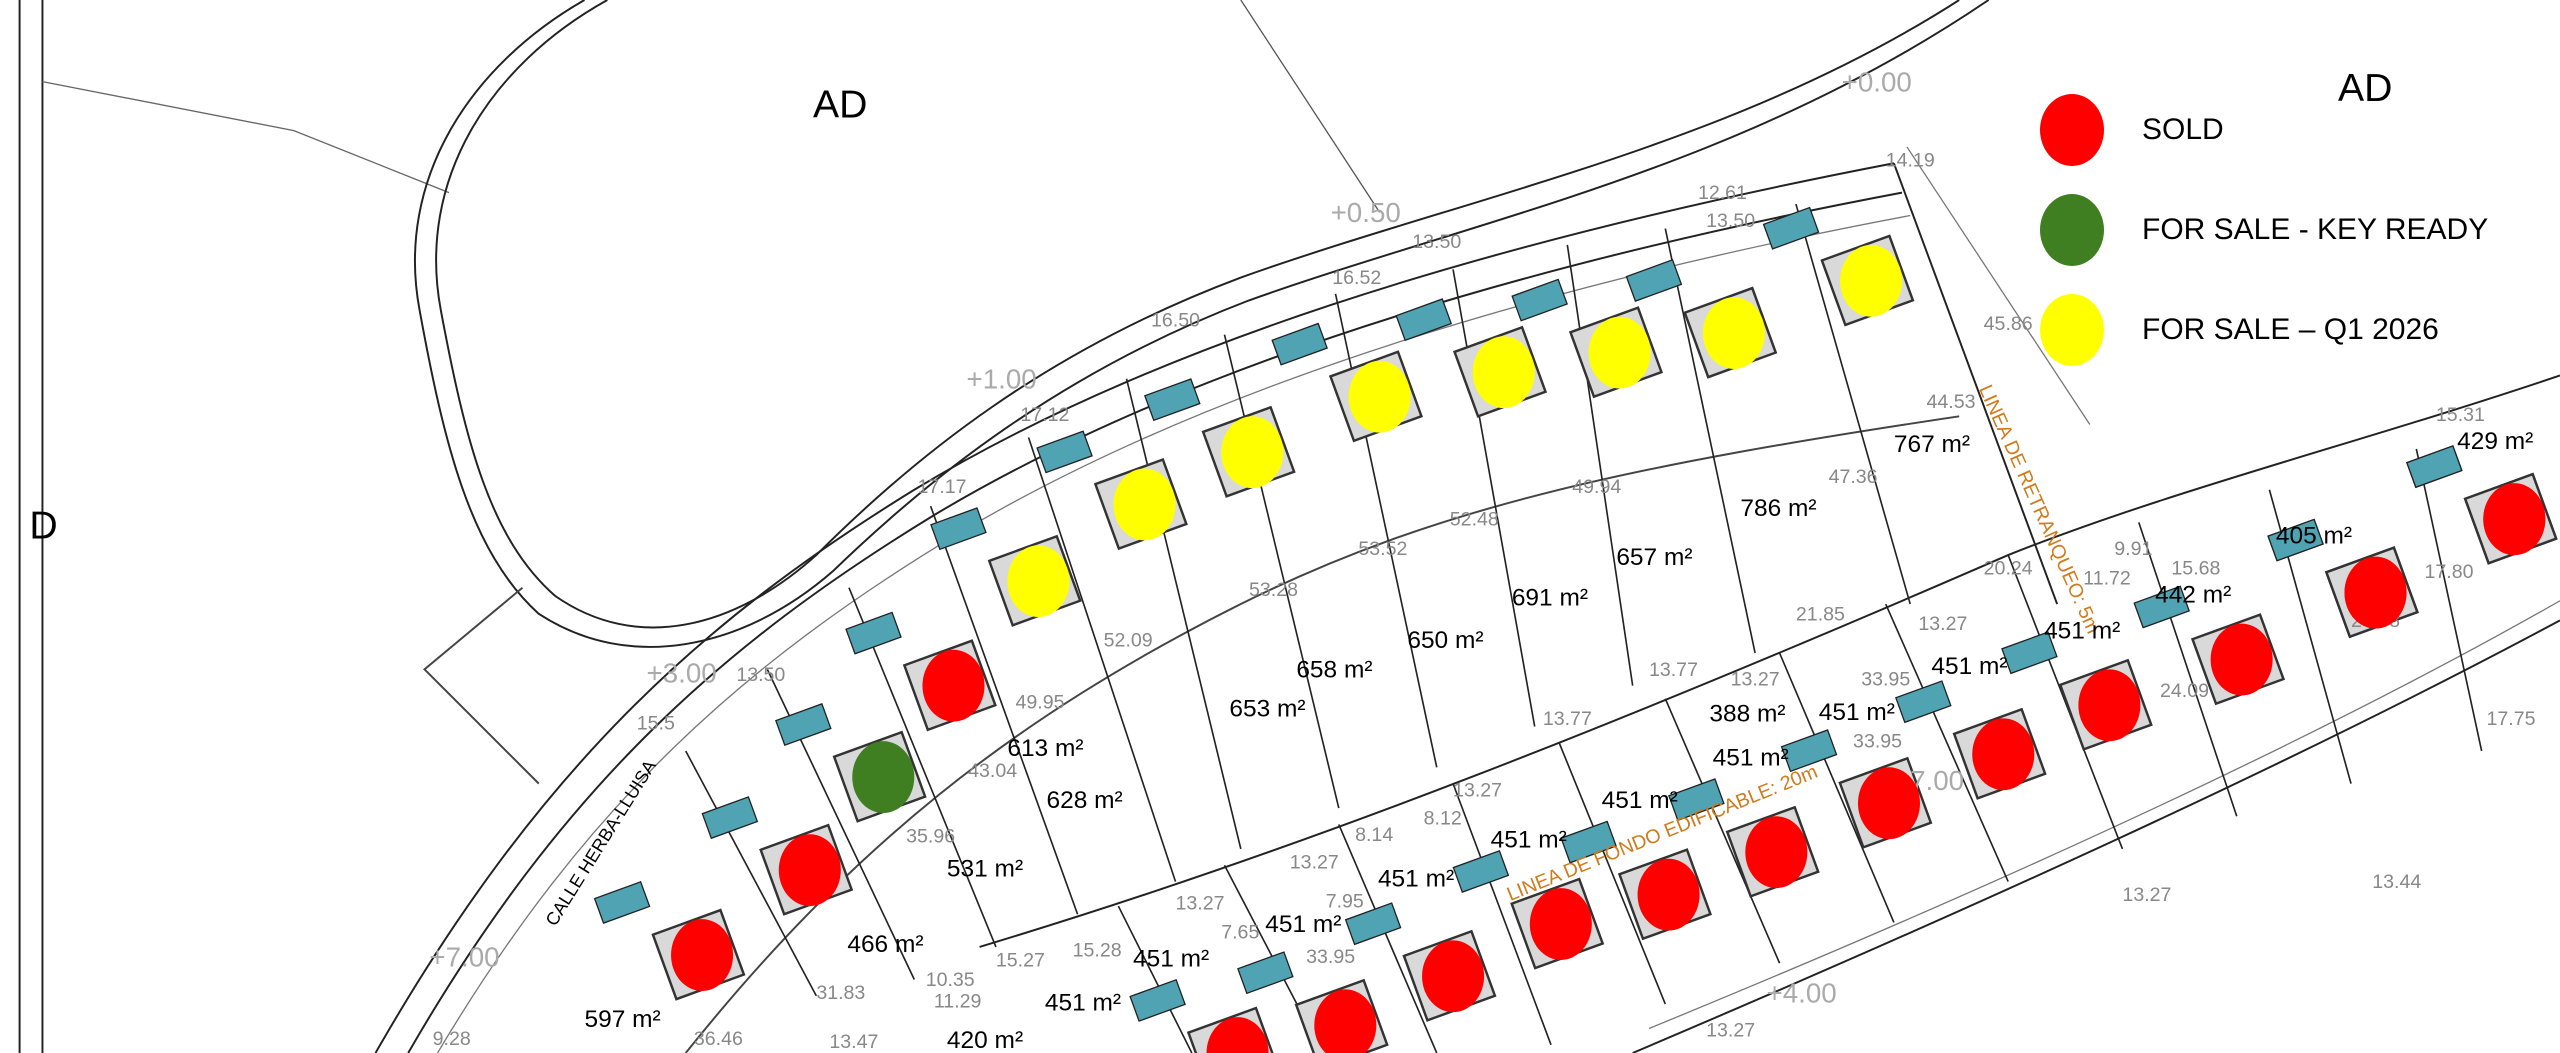  I want to click on legend-label: FOR SALE – Q1 2026, so click(2290, 329).